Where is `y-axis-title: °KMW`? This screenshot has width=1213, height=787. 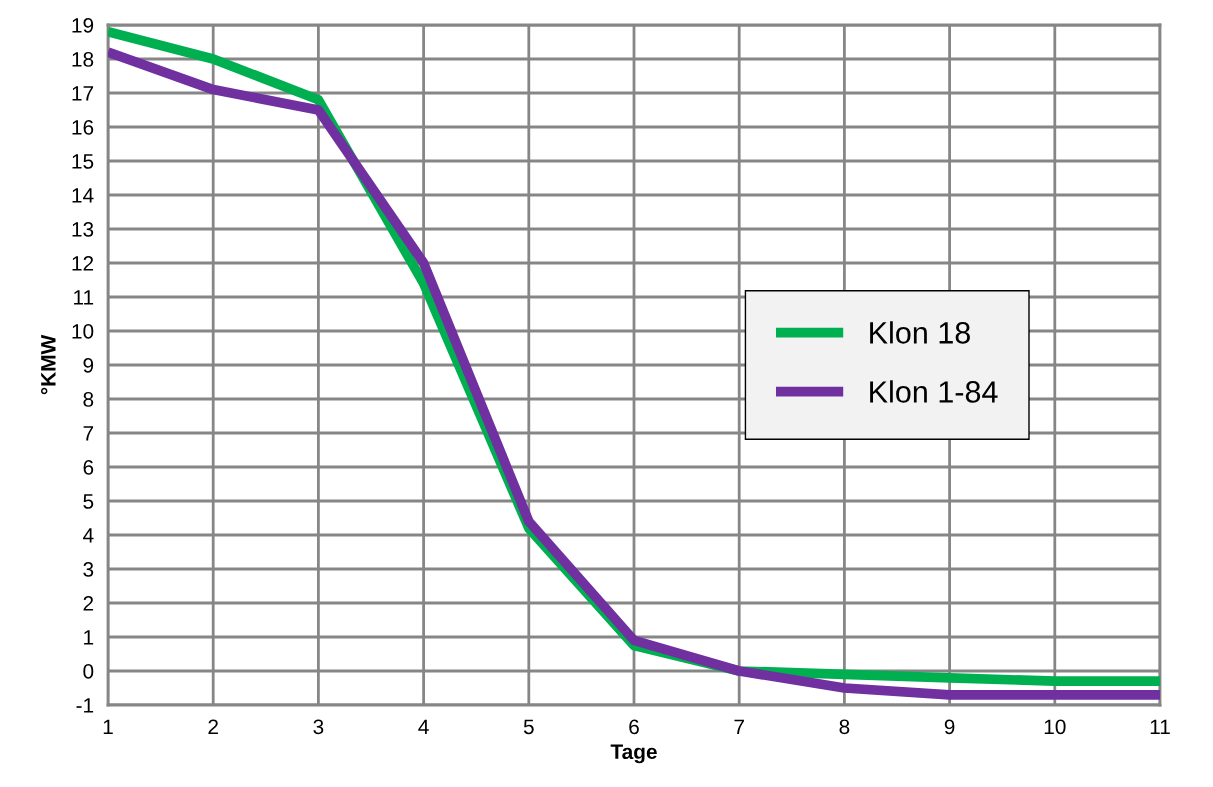
y-axis-title: °KMW is located at coordinates (48, 364).